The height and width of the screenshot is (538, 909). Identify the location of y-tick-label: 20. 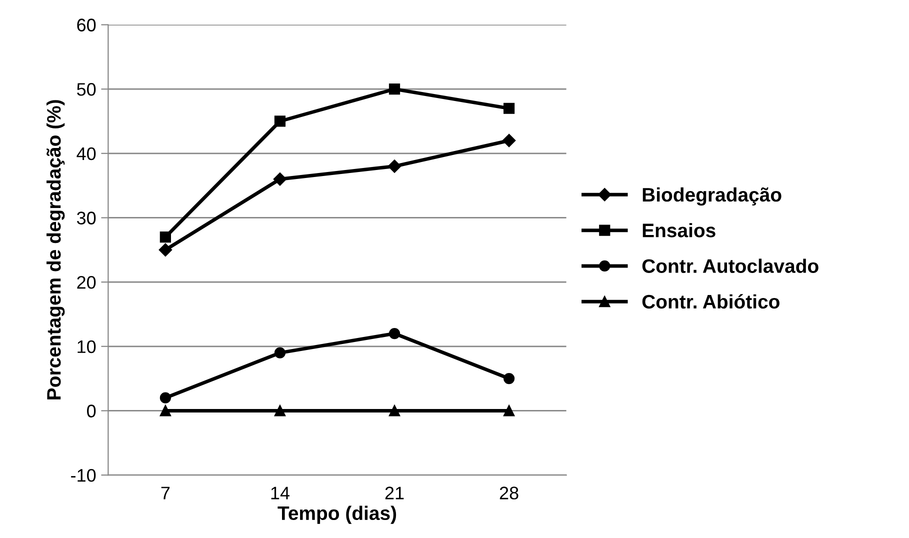
(86, 282).